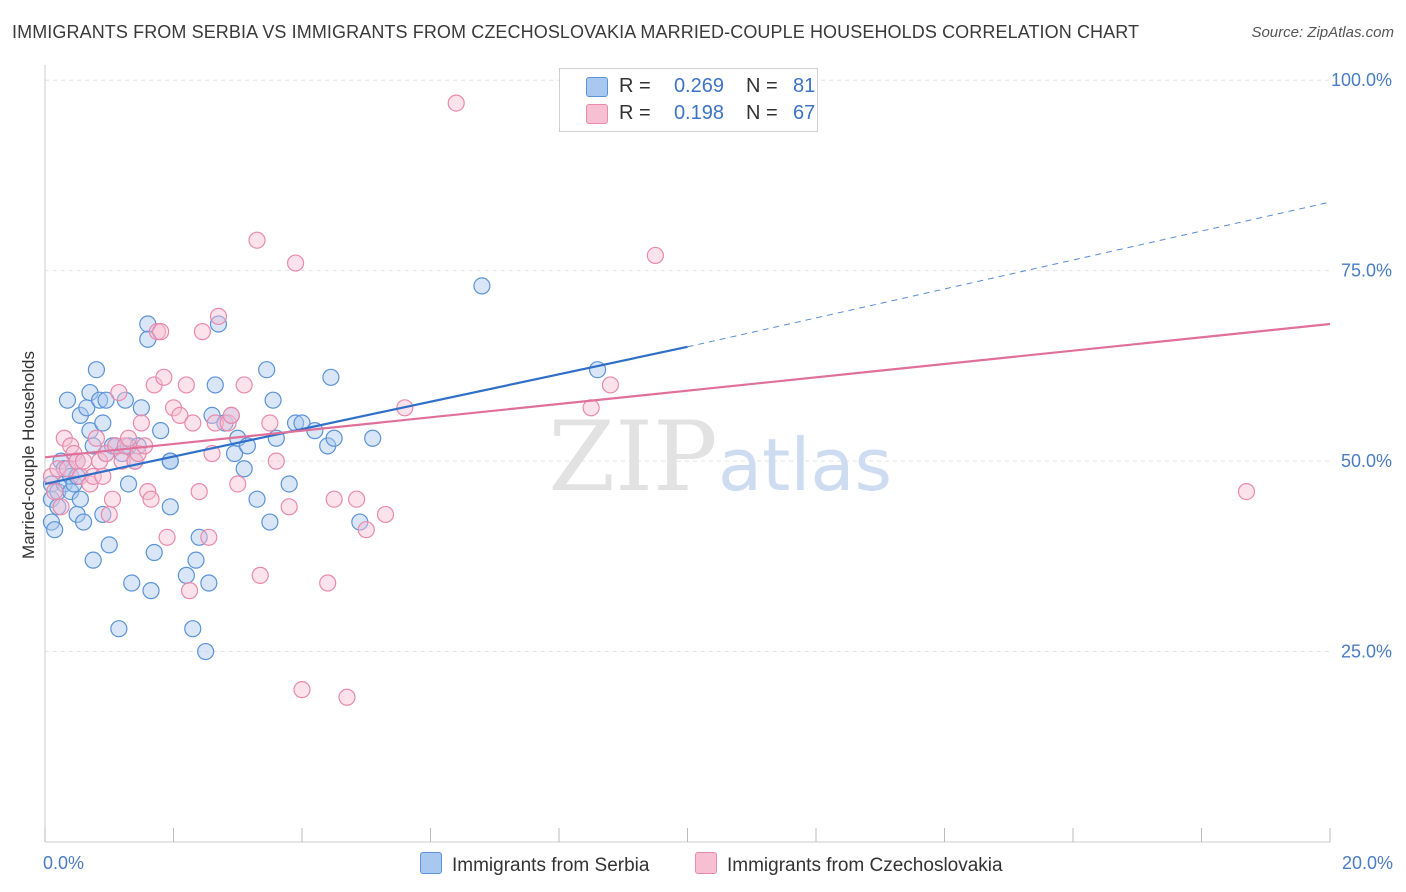  Describe the element at coordinates (762, 86) in the screenshot. I see `legend-serbia-n-label: N =` at that location.